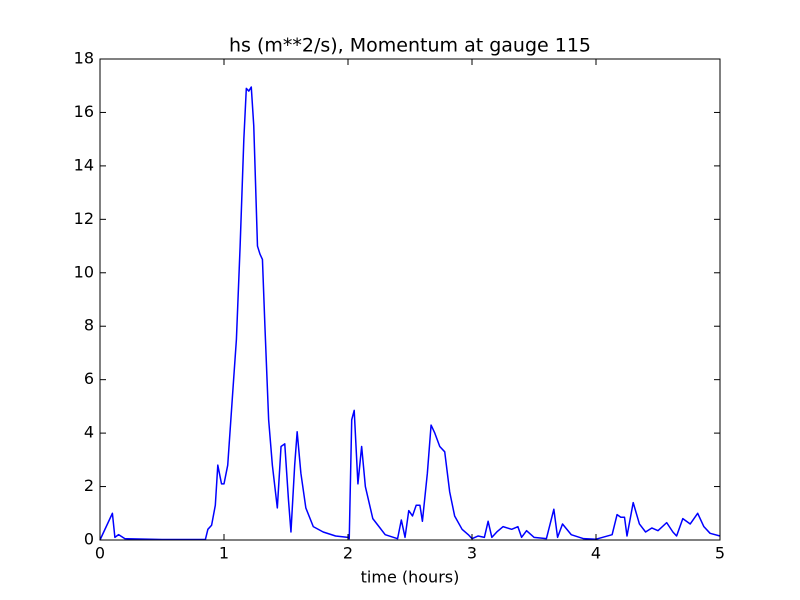  What do you see at coordinates (84, 218) in the screenshot?
I see `y-tick-label: 12` at bounding box center [84, 218].